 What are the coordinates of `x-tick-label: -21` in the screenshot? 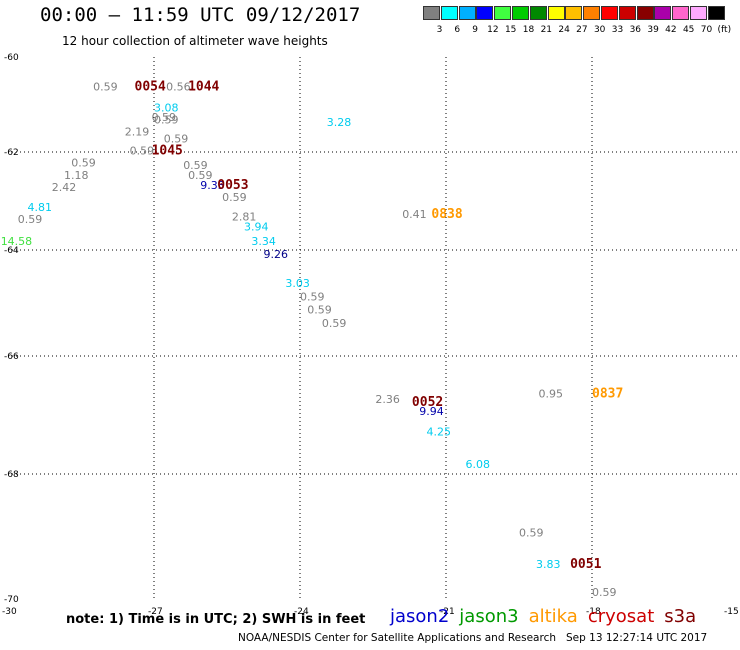 It's located at (447, 612).